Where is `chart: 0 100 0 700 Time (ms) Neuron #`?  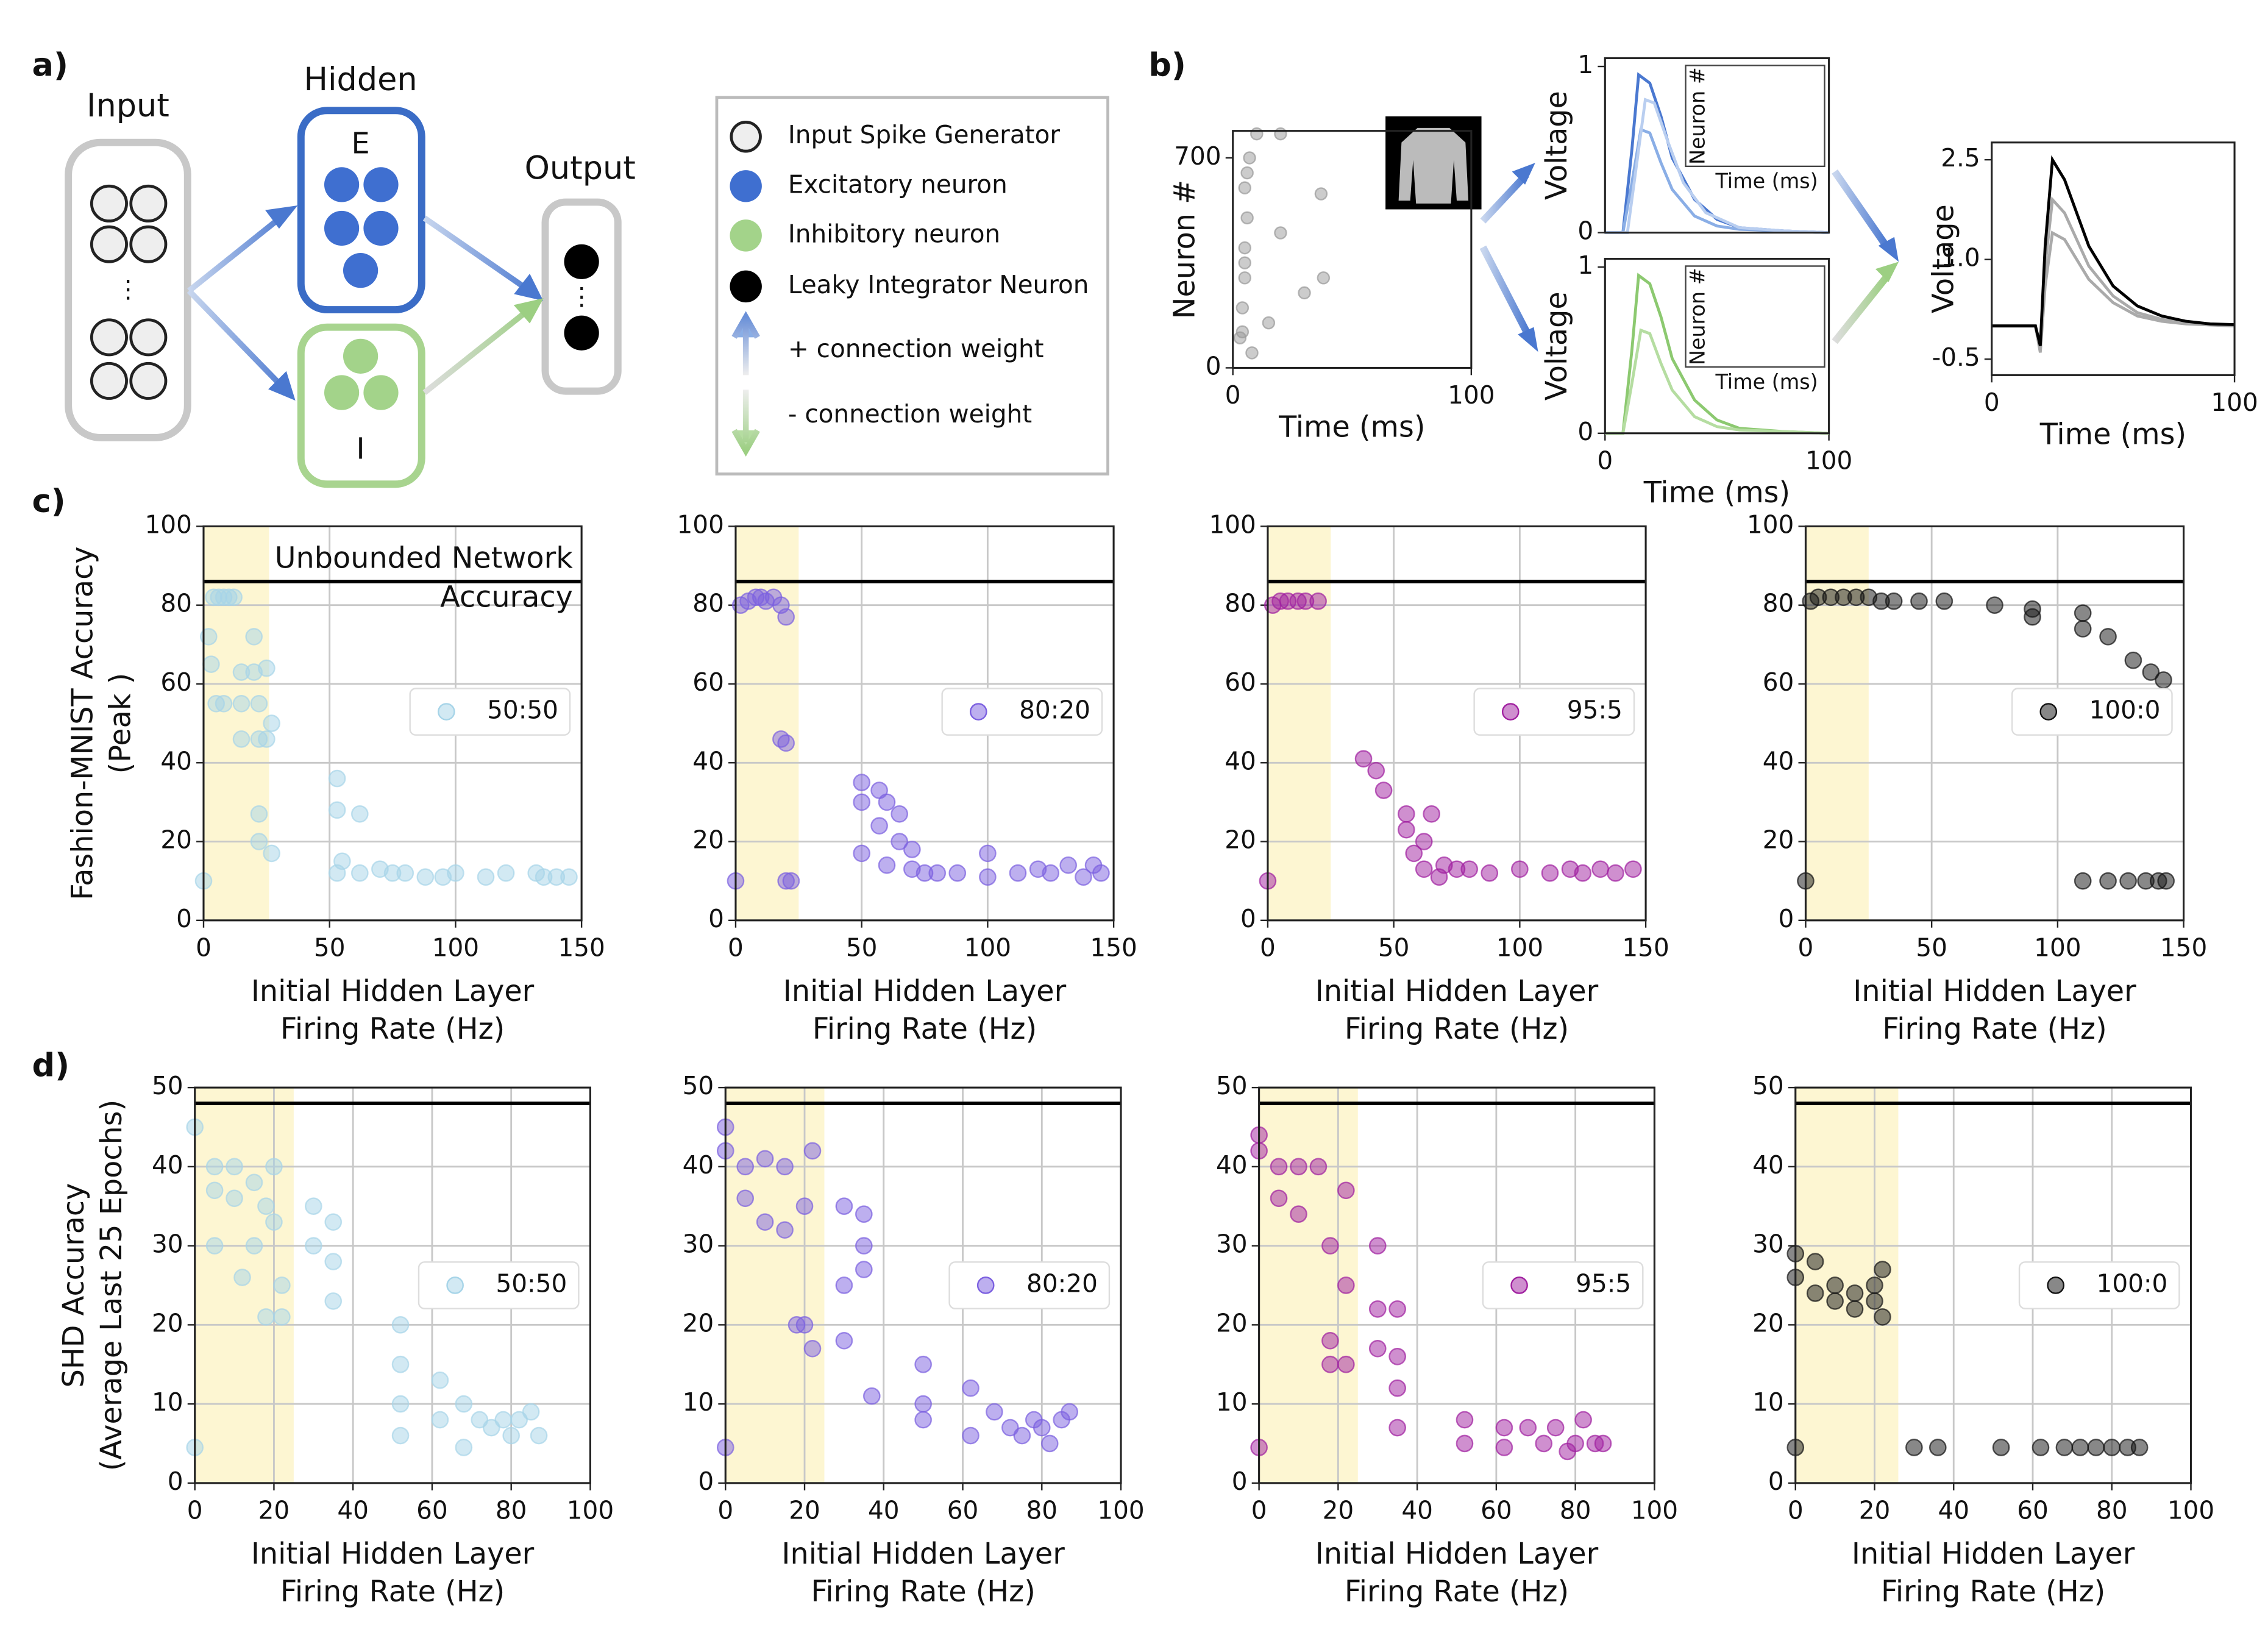 chart: 0 100 0 700 Time (ms) Neuron # is located at coordinates (1331, 285).